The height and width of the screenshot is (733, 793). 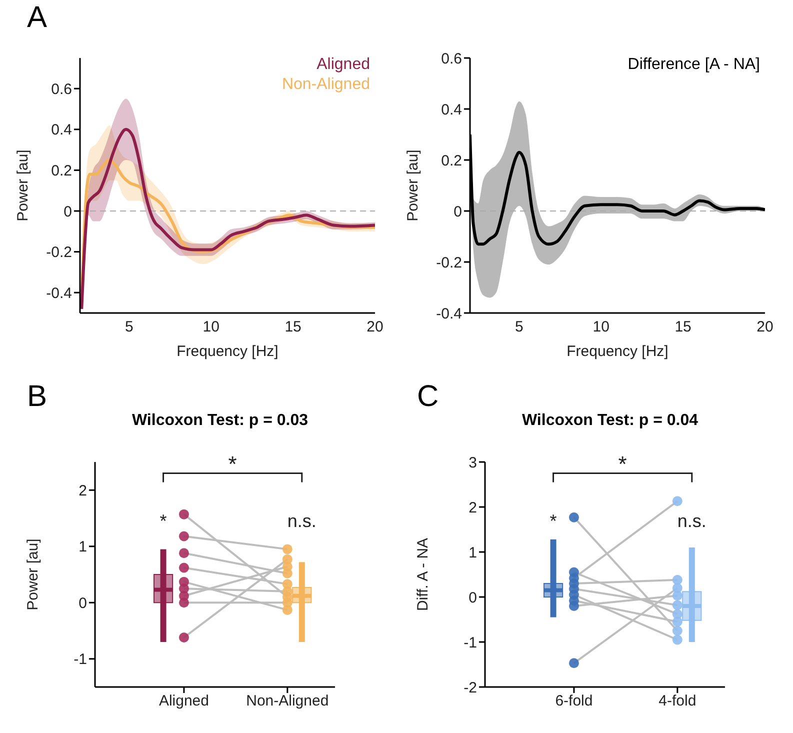 What do you see at coordinates (220, 421) in the screenshot?
I see `chart-title: Wilcoxon Test: p = 0.03` at bounding box center [220, 421].